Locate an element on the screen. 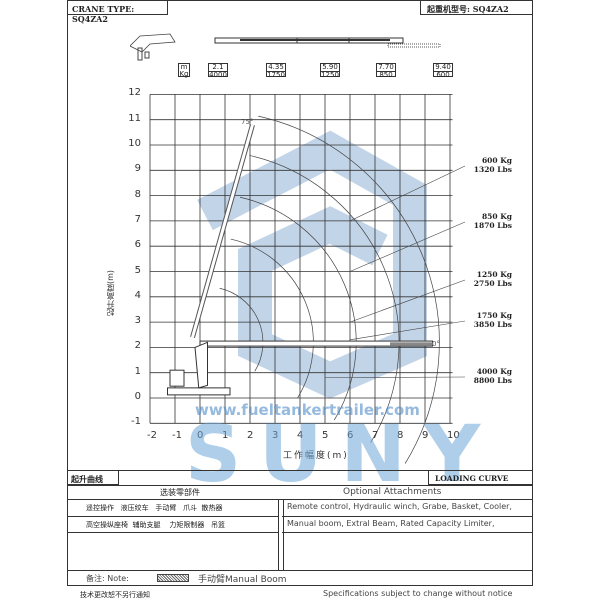  reach-unit-box: m Kg is located at coordinates (184, 70).